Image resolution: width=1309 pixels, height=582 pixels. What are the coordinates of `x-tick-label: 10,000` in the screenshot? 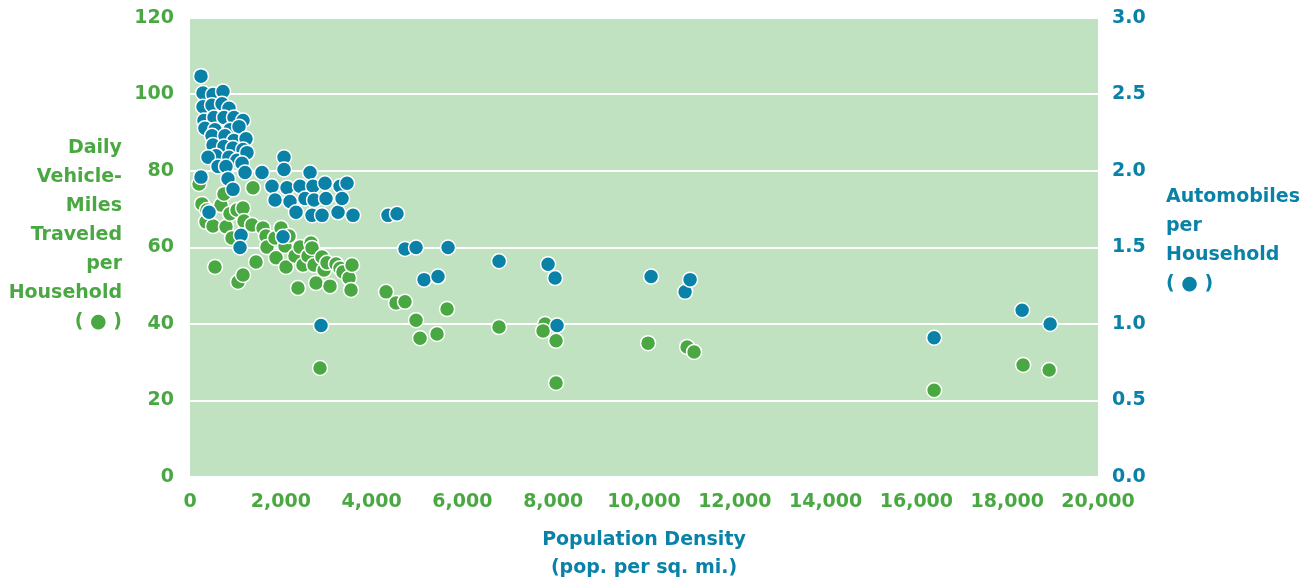 It's located at (644, 500).